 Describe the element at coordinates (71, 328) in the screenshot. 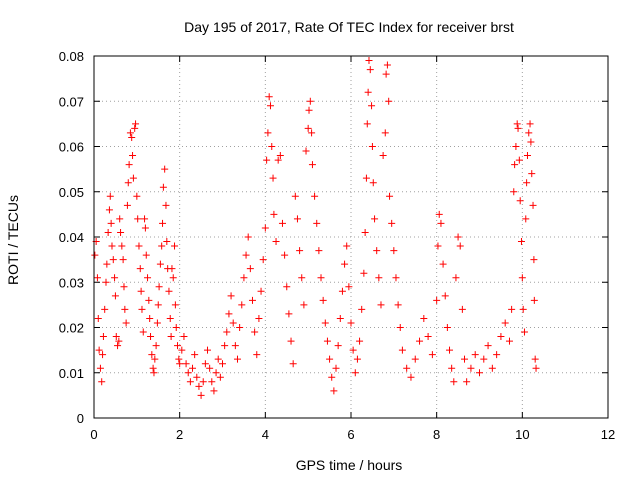

I see `y-tick-label: 0.02` at that location.